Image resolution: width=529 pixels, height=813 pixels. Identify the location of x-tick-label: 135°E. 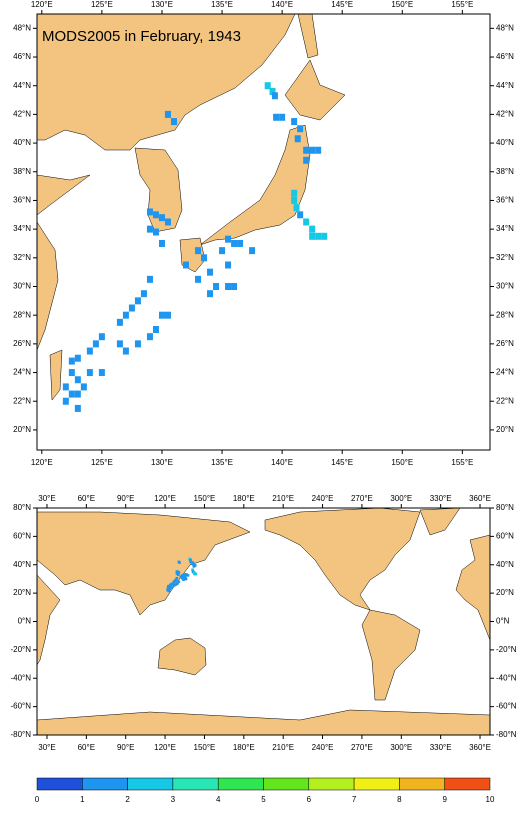
(222, 4).